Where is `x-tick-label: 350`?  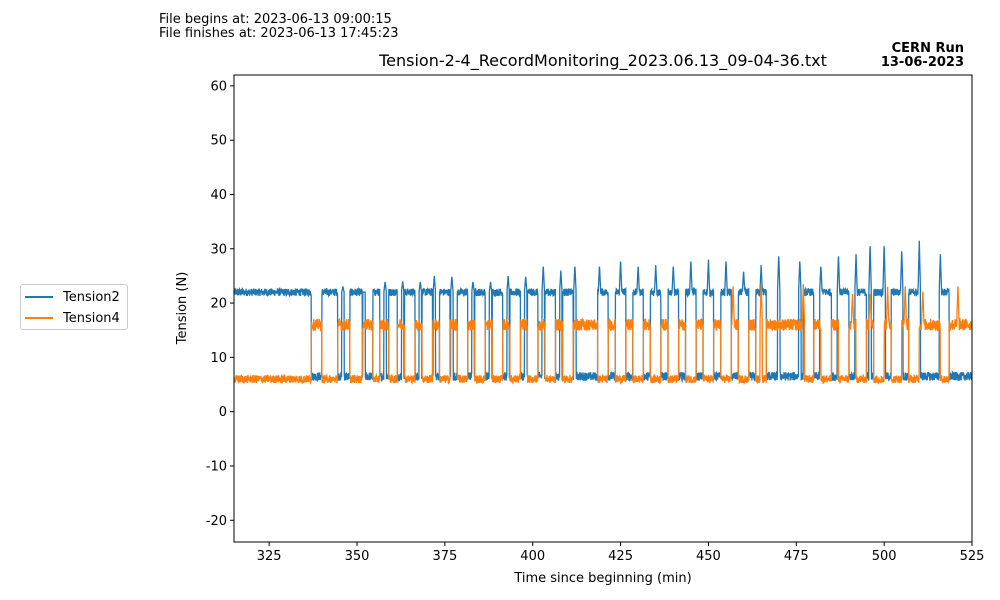
x-tick-label: 350 is located at coordinates (357, 556).